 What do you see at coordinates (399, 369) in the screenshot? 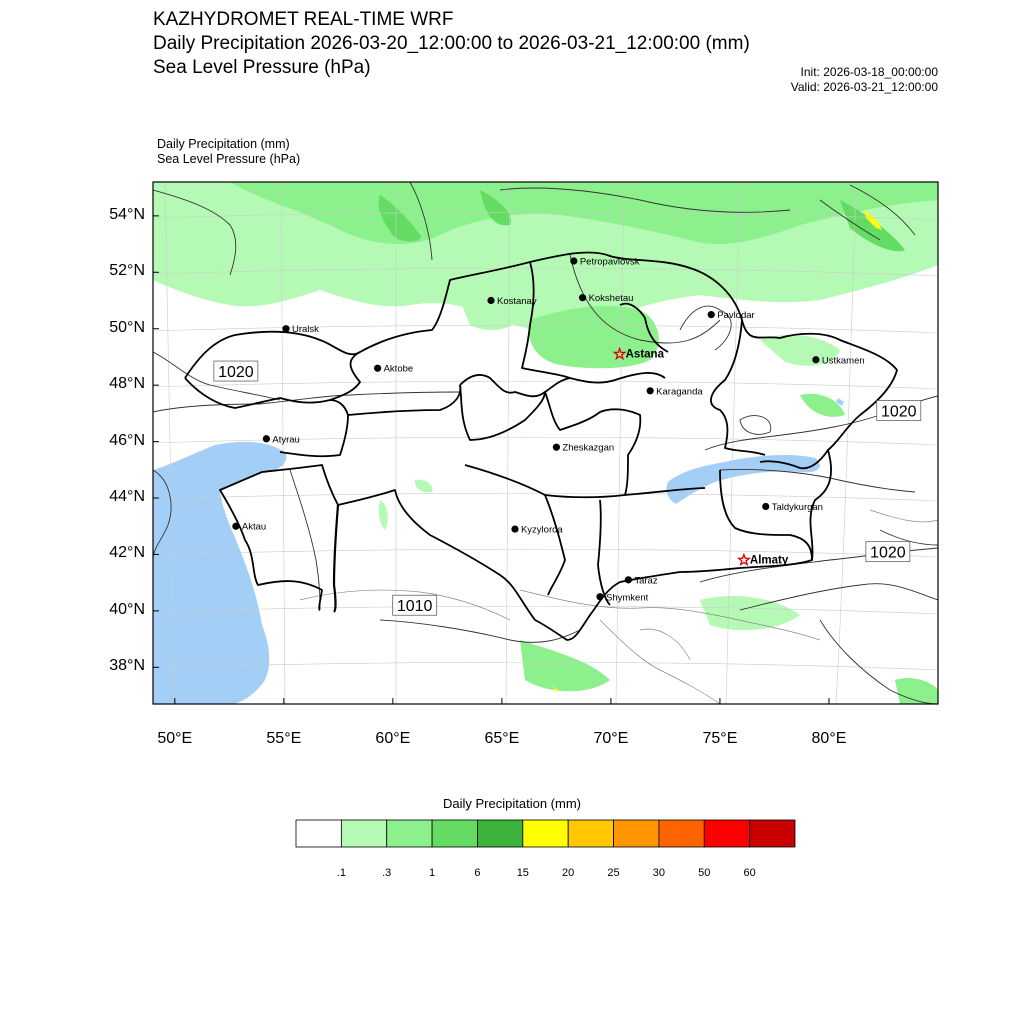
I see `city-label: Aktobe` at bounding box center [399, 369].